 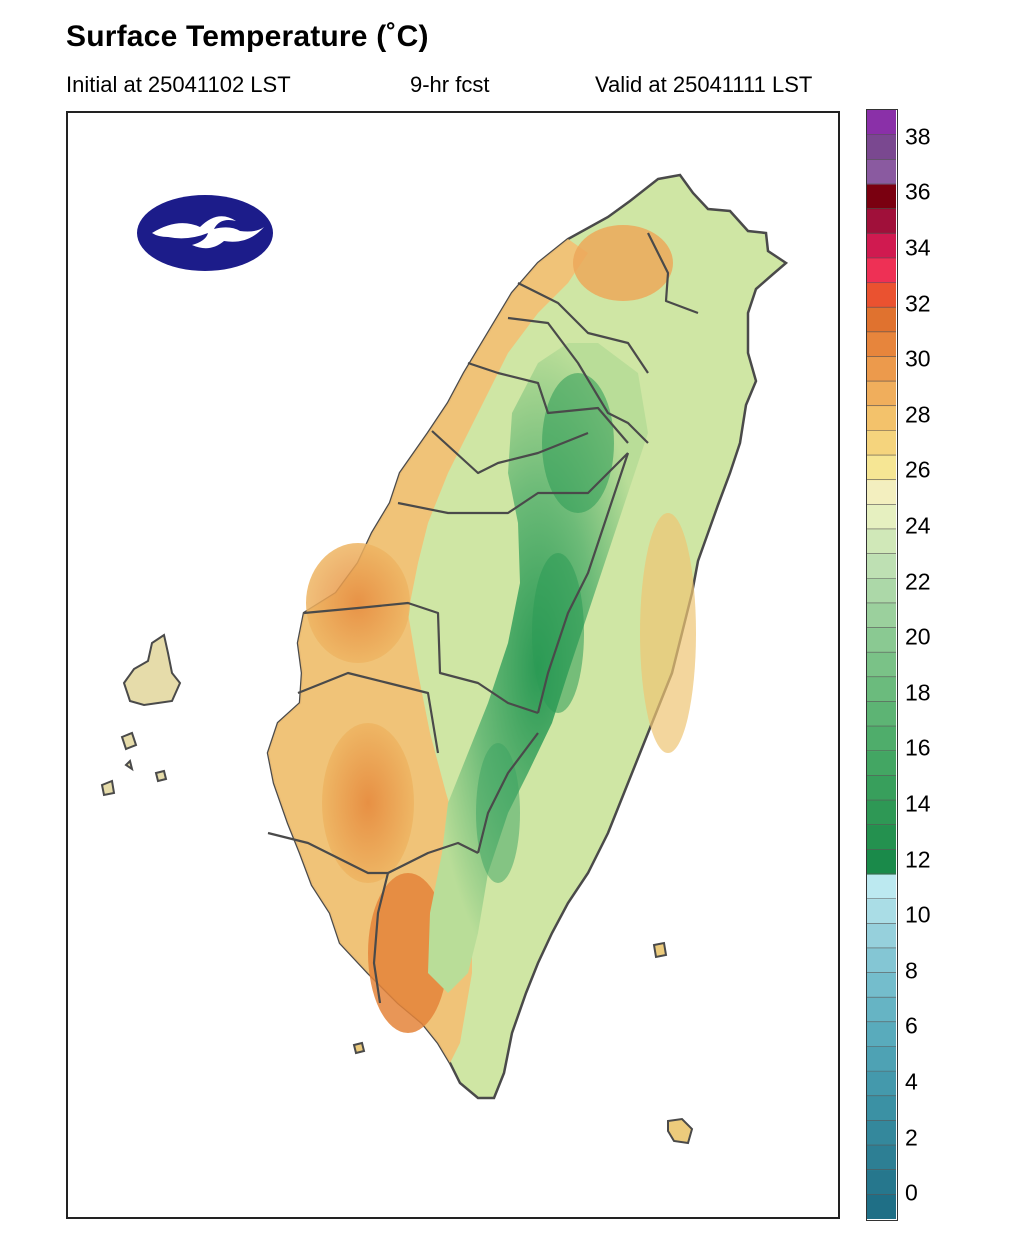 What do you see at coordinates (918, 692) in the screenshot?
I see `colorbar-tick-label: 18` at bounding box center [918, 692].